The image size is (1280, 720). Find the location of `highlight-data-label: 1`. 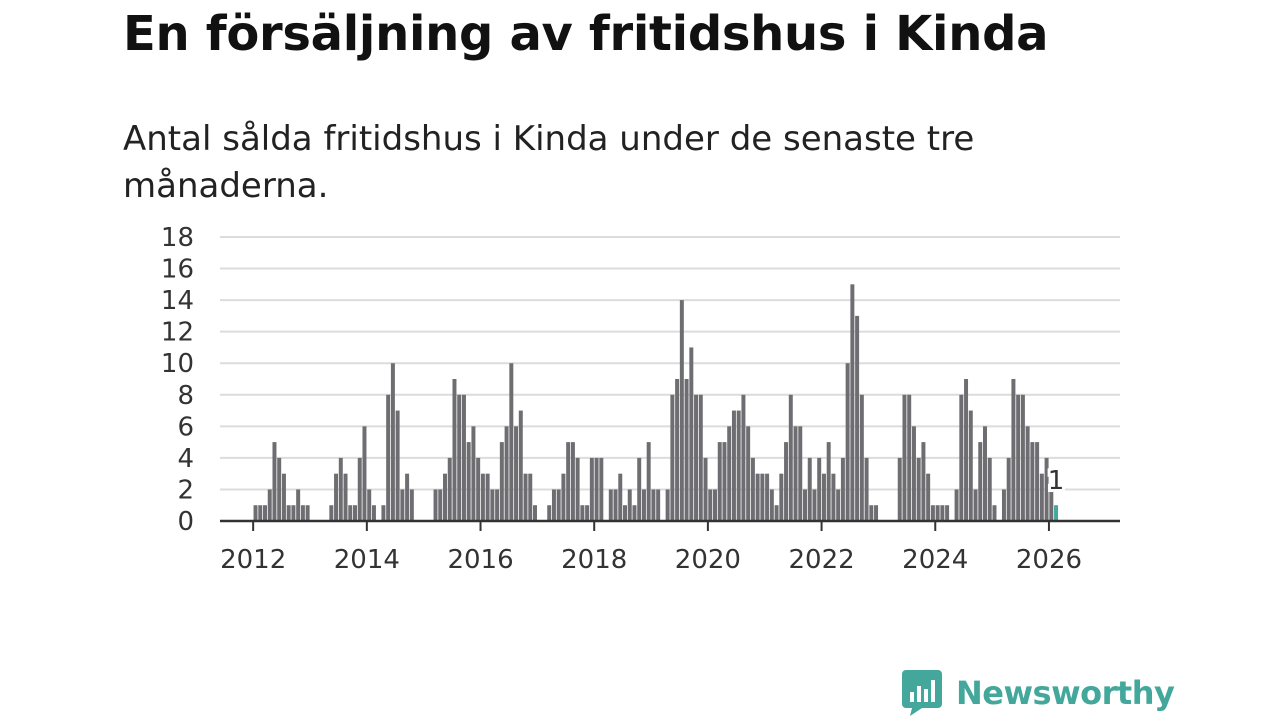

highlight-data-label: 1 is located at coordinates (1056, 481).